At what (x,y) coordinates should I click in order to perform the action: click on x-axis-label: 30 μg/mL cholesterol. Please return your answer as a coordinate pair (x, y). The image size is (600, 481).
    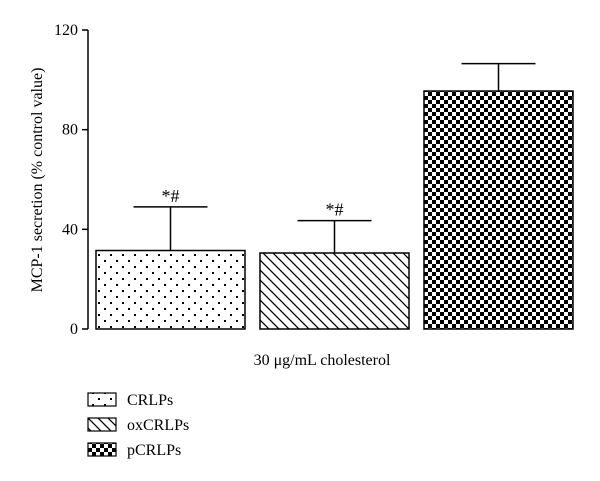
    Looking at the image, I should click on (322, 360).